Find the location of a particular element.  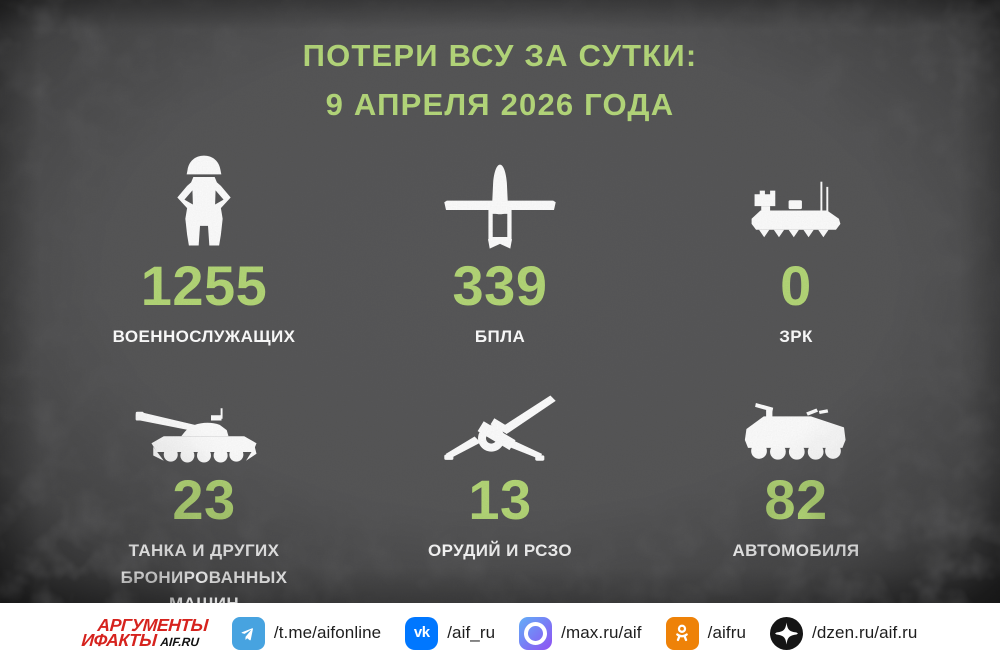

stat-drones: 339 БПЛА is located at coordinates (500, 248).